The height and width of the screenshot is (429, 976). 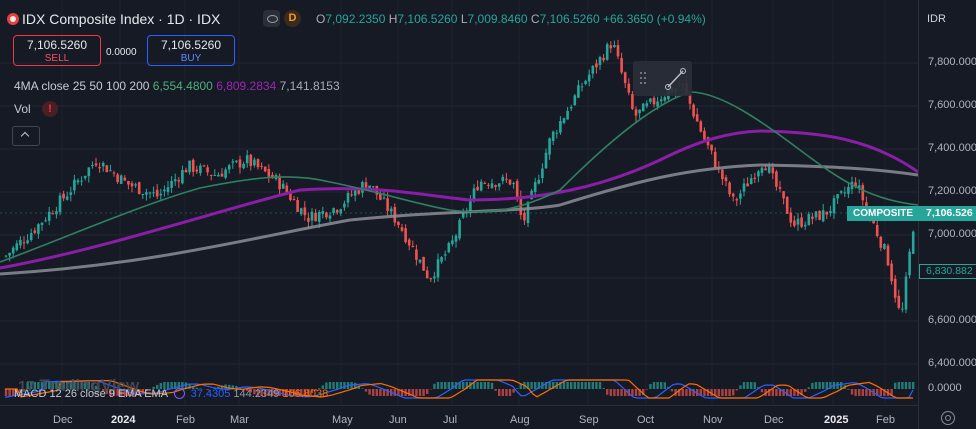 What do you see at coordinates (948, 418) in the screenshot?
I see `gear-icon` at bounding box center [948, 418].